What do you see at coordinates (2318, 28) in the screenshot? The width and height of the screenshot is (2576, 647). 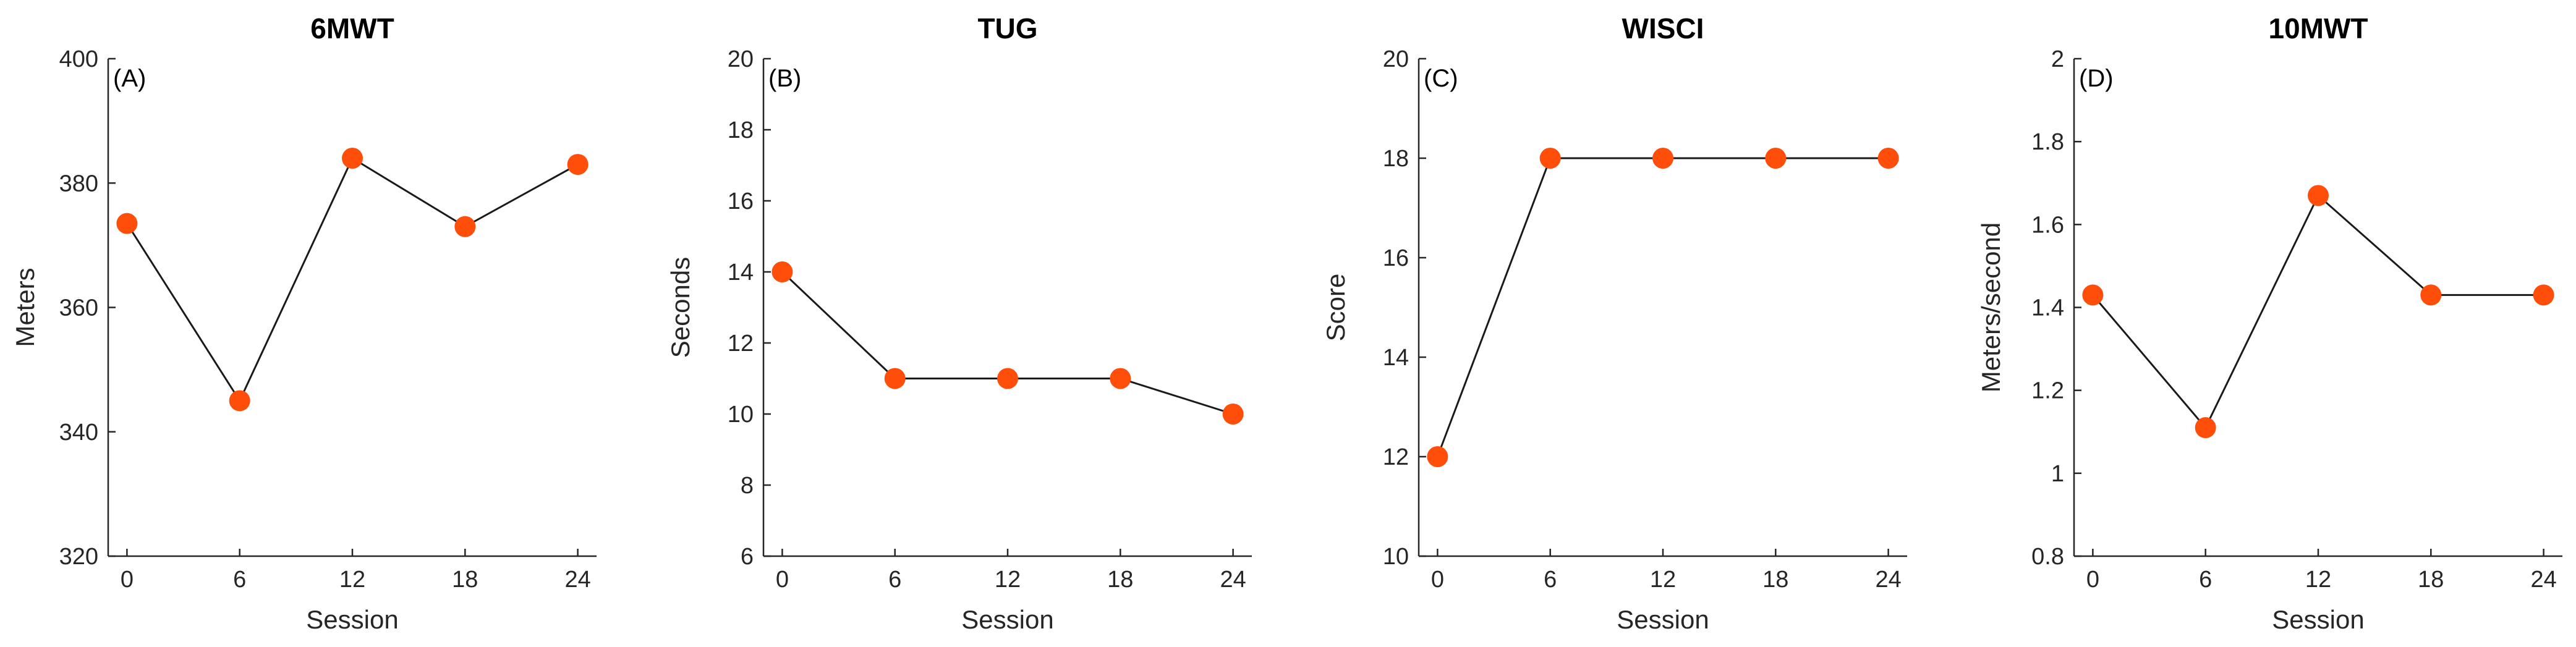 I see `chart-title: 10MWT` at bounding box center [2318, 28].